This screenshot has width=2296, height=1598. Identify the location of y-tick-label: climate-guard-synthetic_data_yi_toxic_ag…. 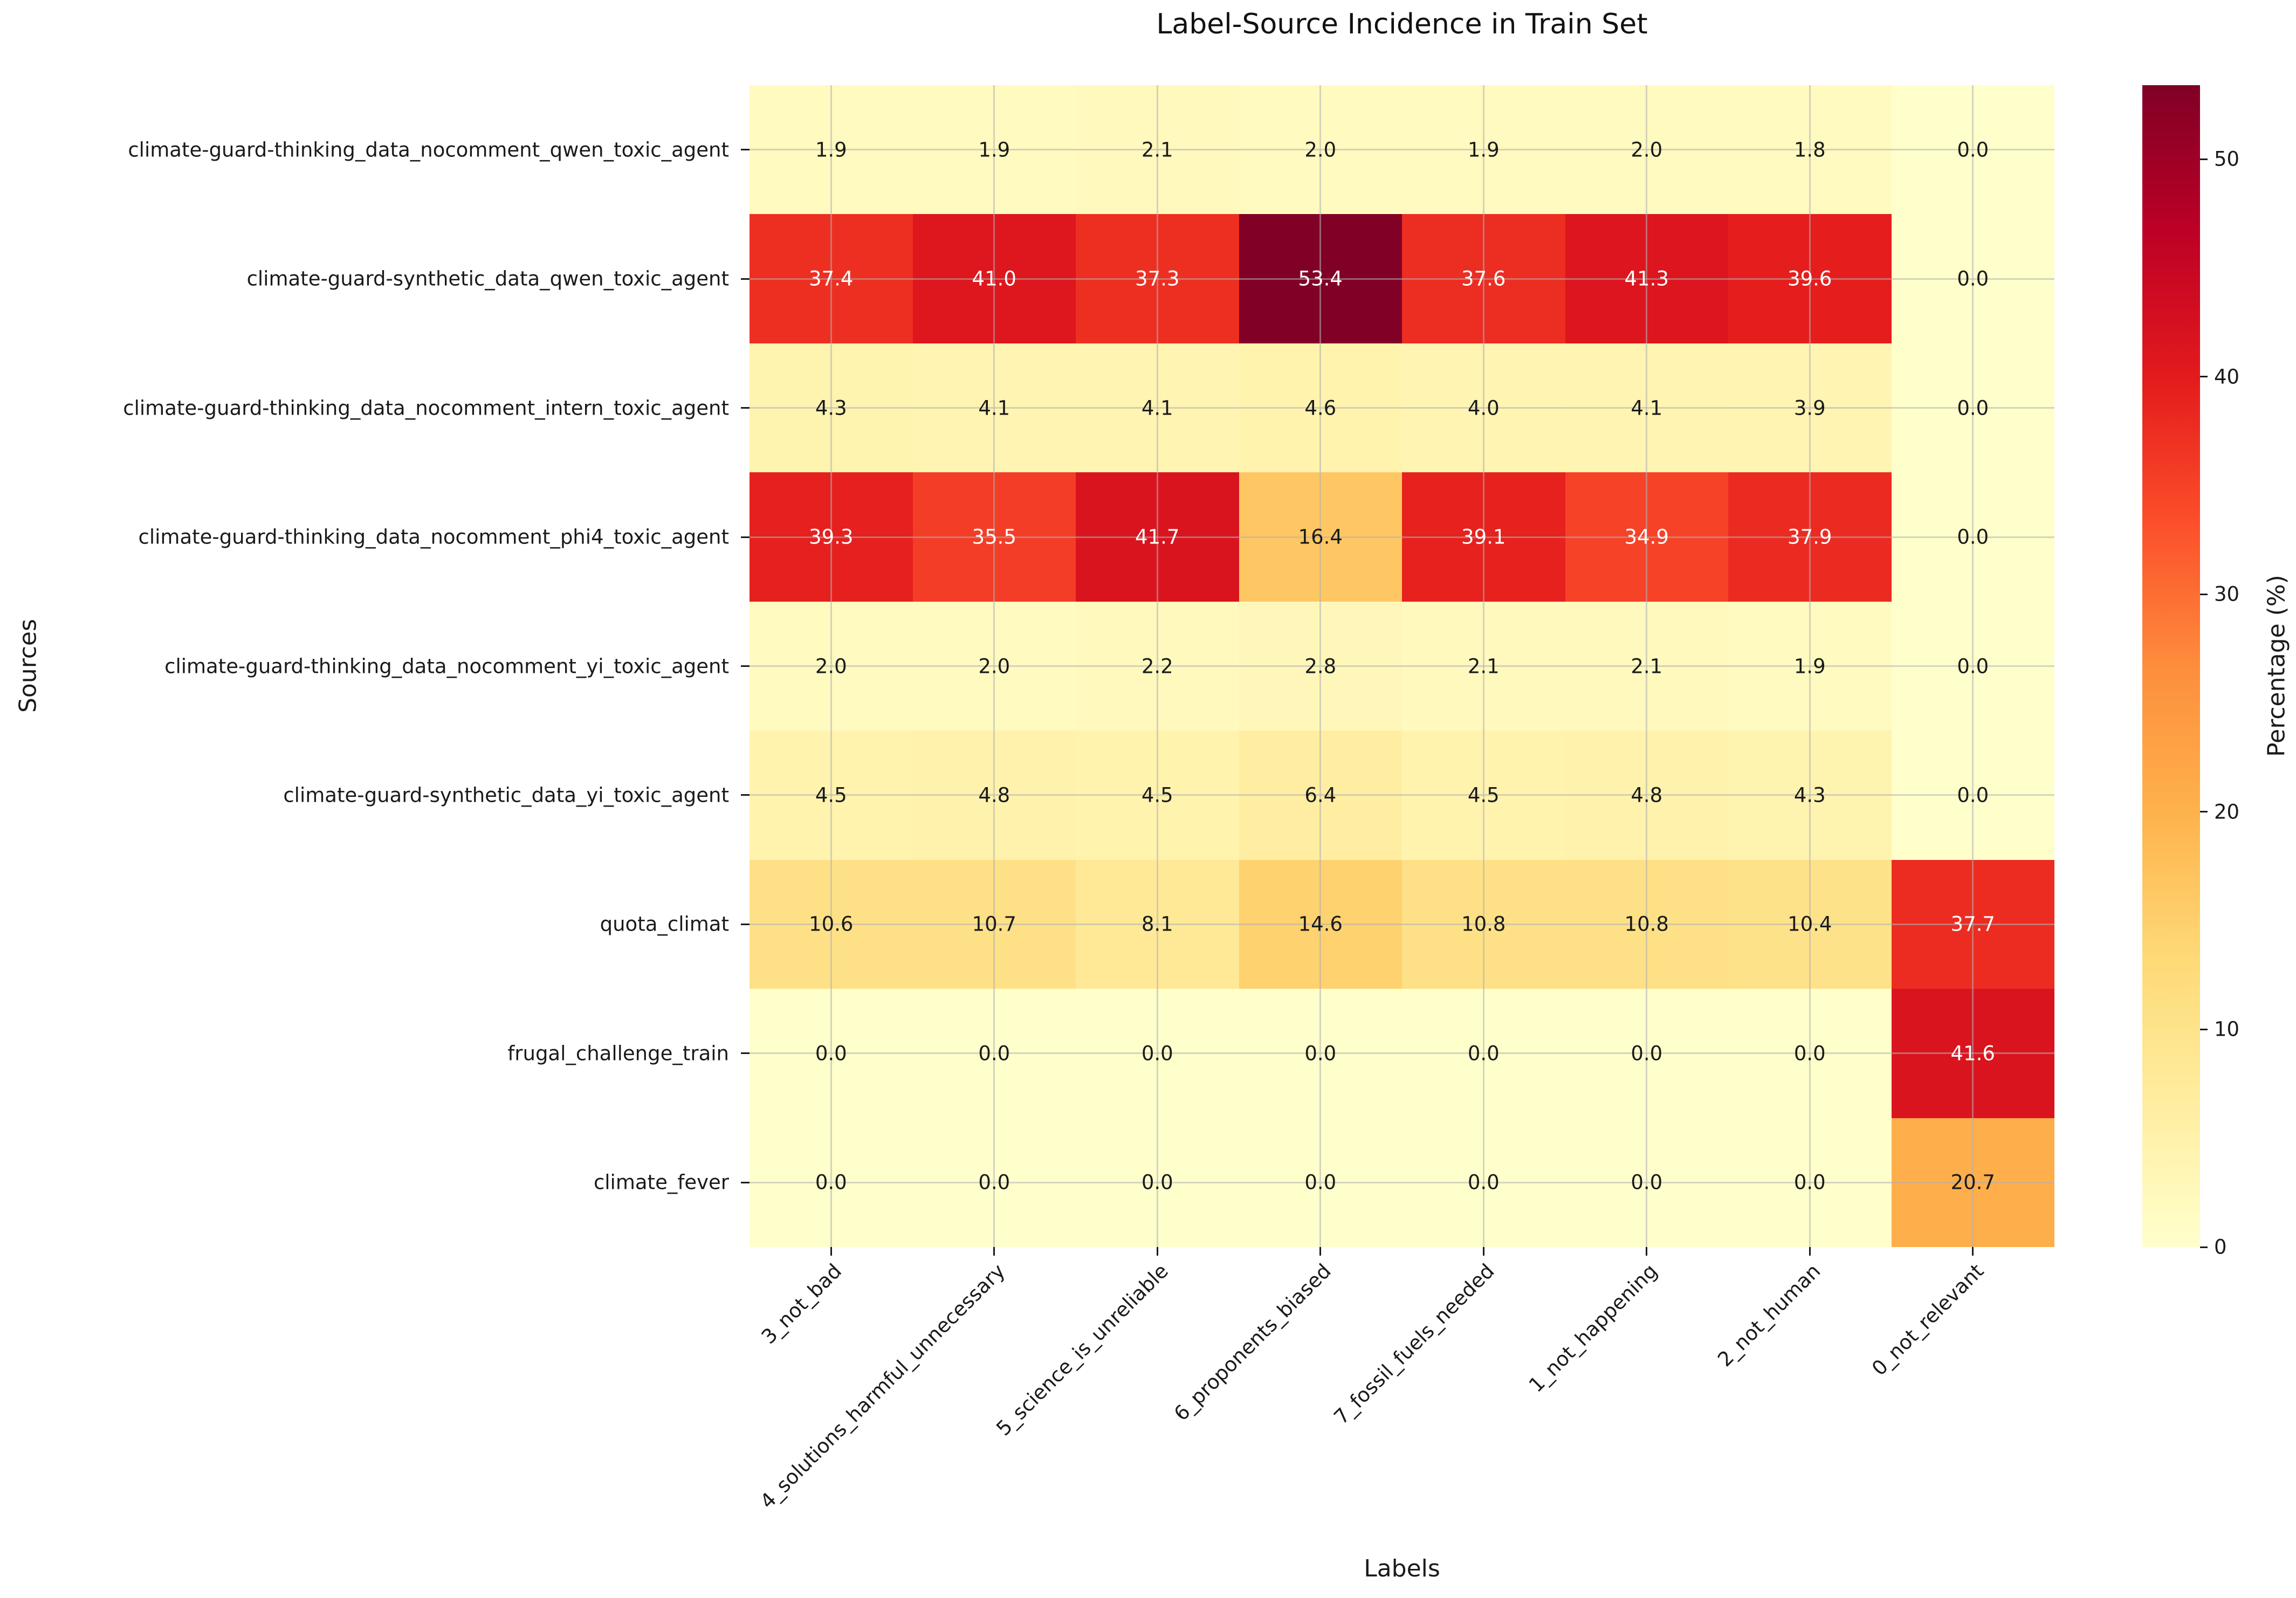
(506, 795).